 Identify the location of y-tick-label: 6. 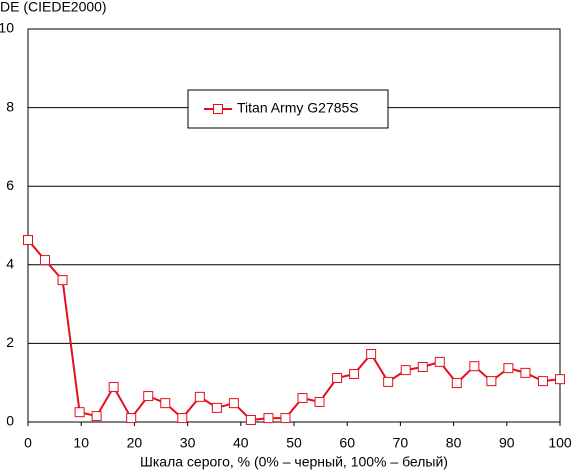
(10, 185).